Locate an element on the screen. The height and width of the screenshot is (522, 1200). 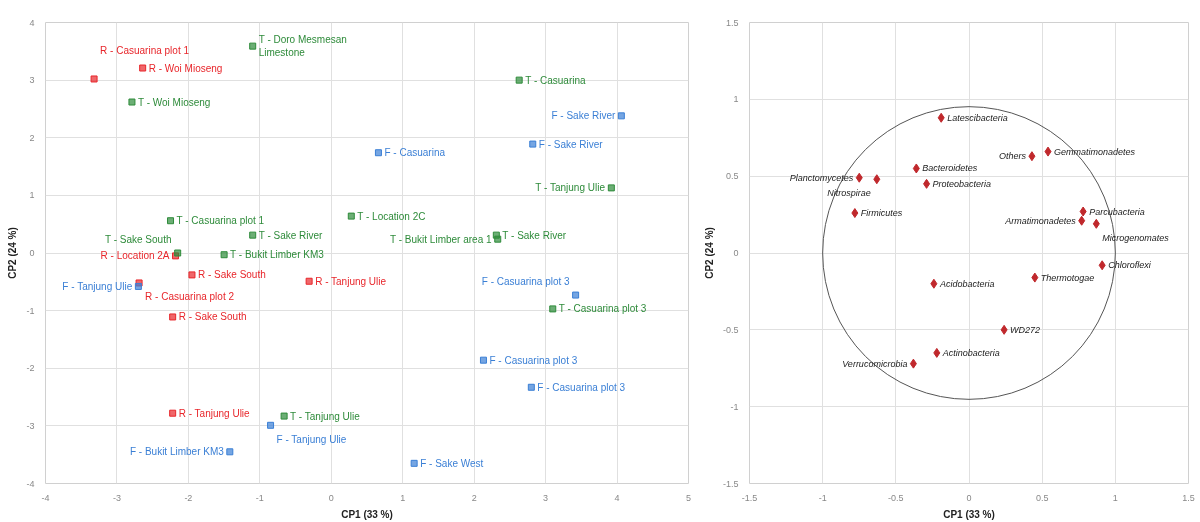
x-tick-label: 2 is located at coordinates (474, 497).